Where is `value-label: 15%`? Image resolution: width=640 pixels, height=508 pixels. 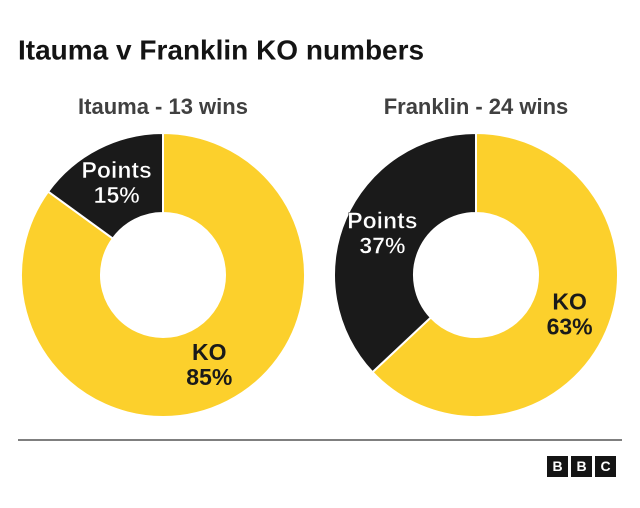 value-label: 15% is located at coordinates (117, 195).